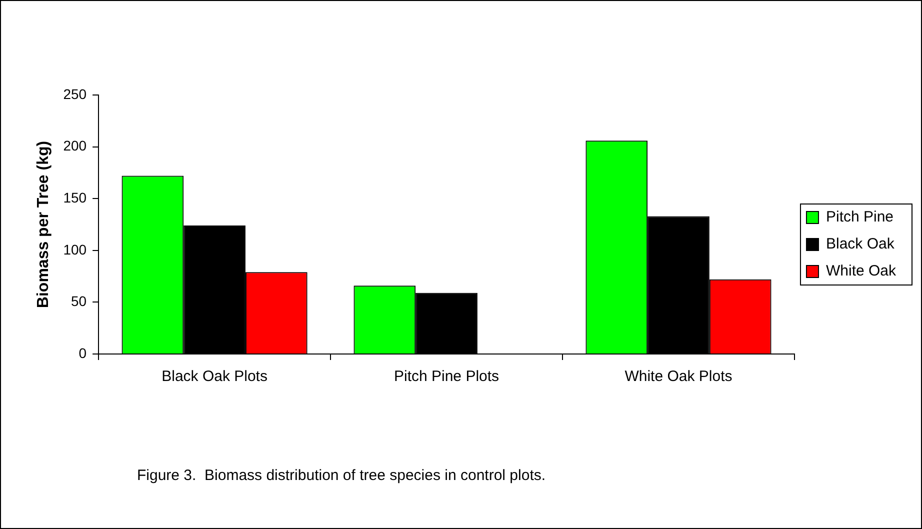  What do you see at coordinates (860, 217) in the screenshot?
I see `legend-label: Pitch Pine` at bounding box center [860, 217].